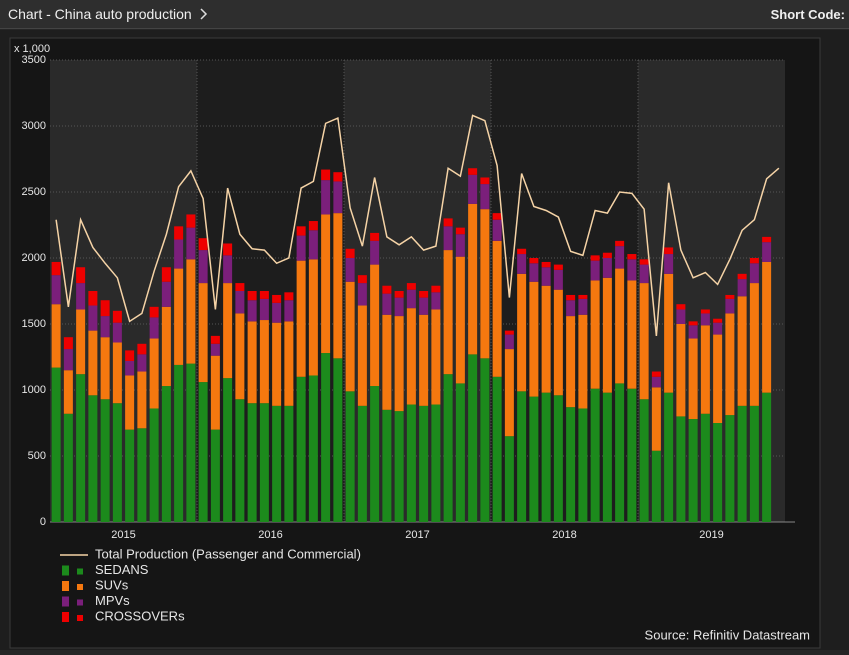 The width and height of the screenshot is (849, 655). I want to click on y-tick-label: 500, so click(37, 456).